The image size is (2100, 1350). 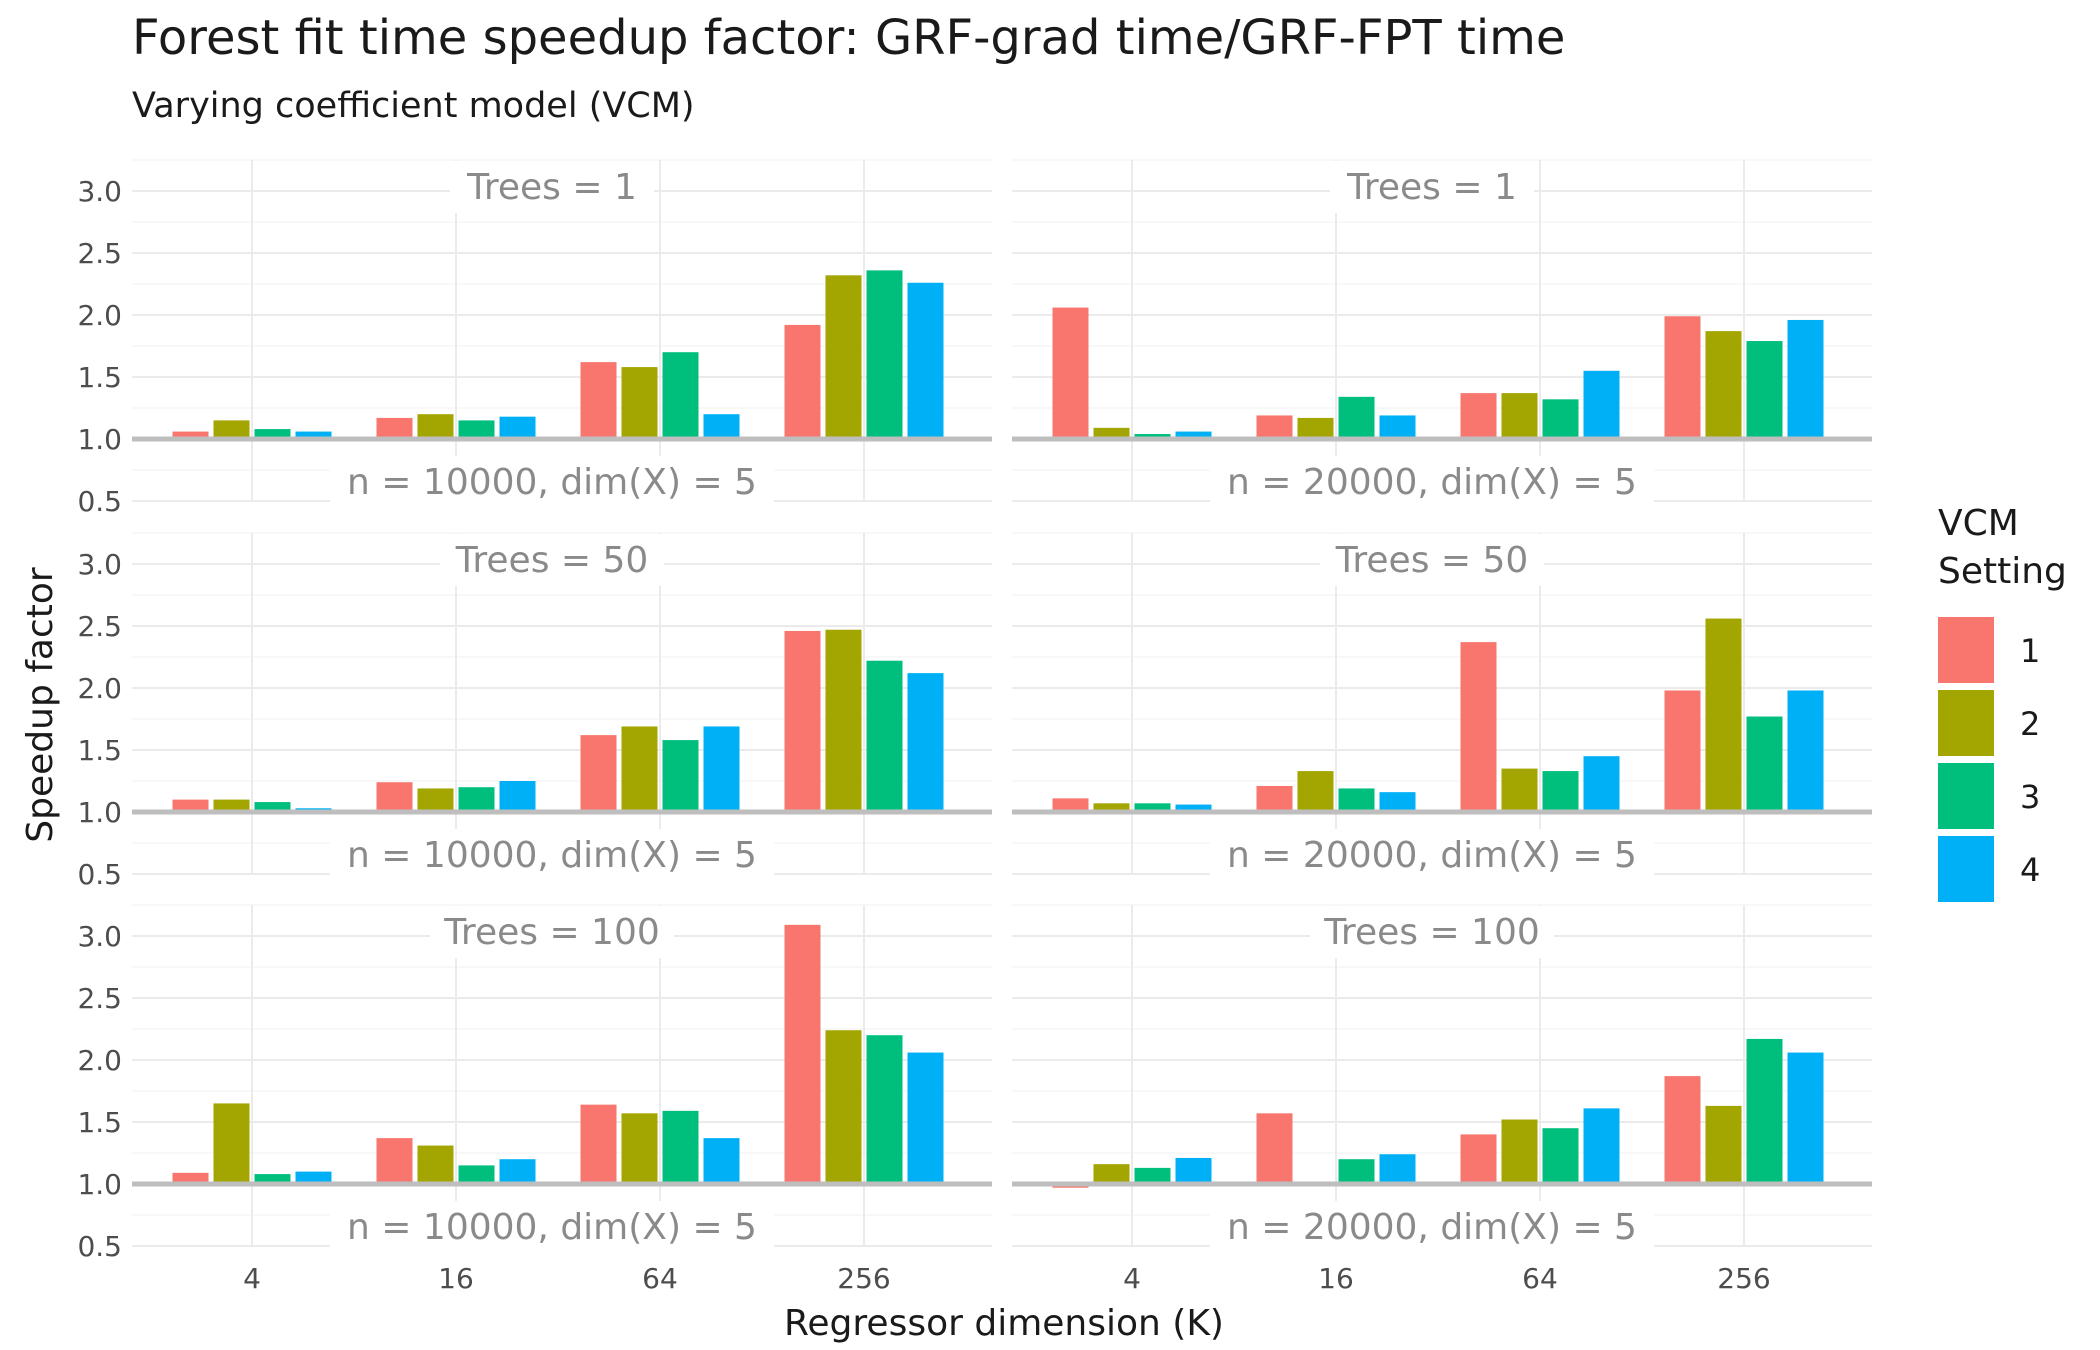 What do you see at coordinates (2030, 797) in the screenshot?
I see `legend-label: 3` at bounding box center [2030, 797].